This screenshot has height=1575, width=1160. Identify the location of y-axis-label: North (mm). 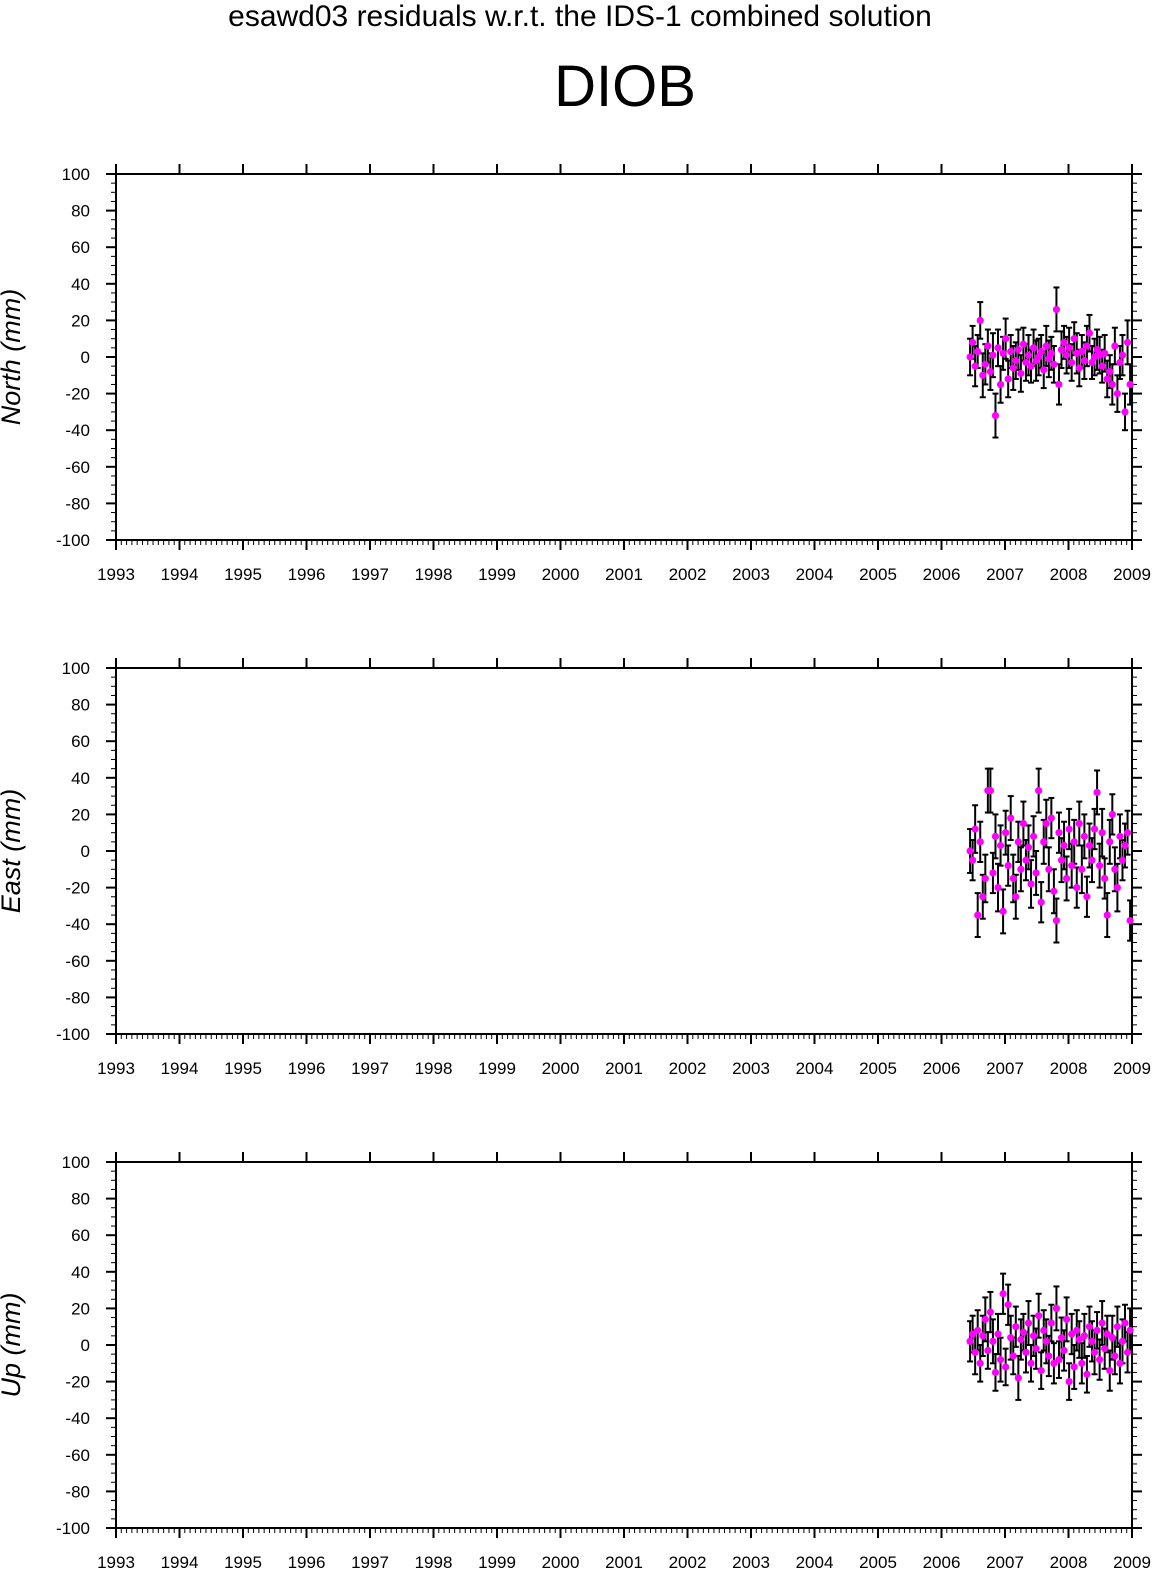
(13, 357).